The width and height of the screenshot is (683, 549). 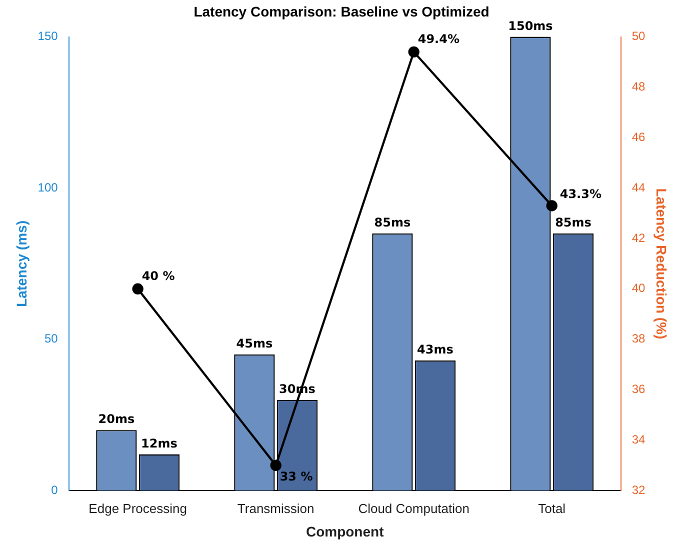 What do you see at coordinates (342, 11) in the screenshot?
I see `chart-title: Latency Comparison: Baseline vs Optimized` at bounding box center [342, 11].